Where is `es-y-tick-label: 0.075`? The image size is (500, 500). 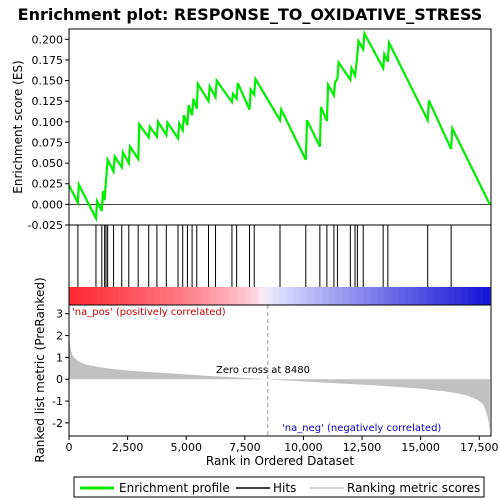
es-y-tick-label: 0.075 is located at coordinates (48, 142).